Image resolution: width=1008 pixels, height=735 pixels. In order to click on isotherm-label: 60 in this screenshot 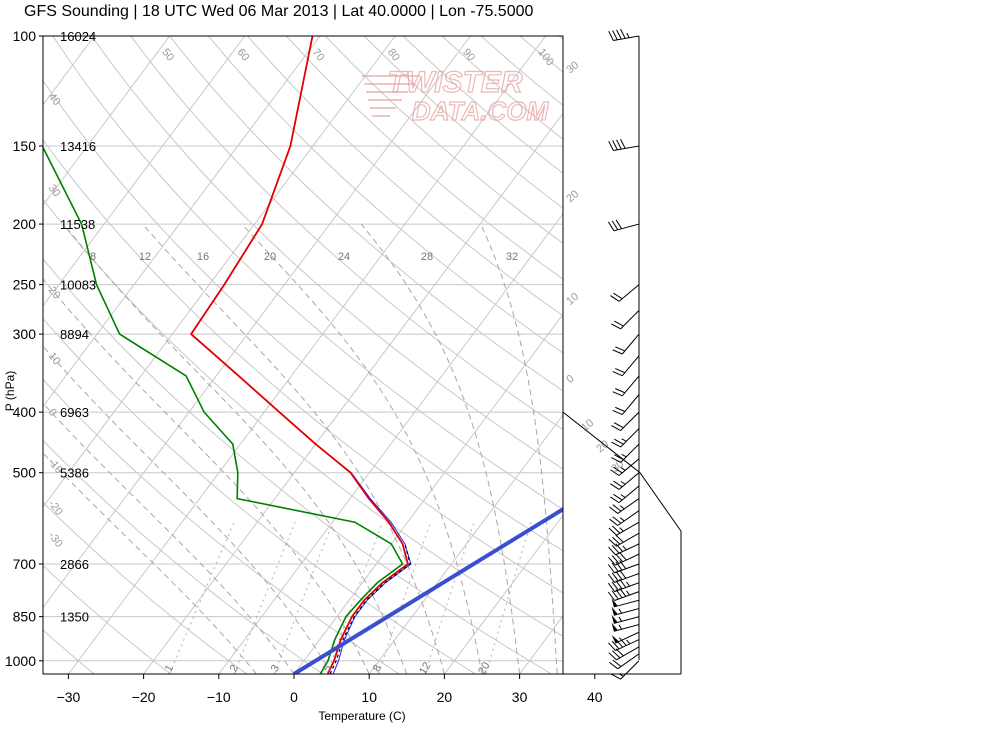, I will do `click(242, 54)`.